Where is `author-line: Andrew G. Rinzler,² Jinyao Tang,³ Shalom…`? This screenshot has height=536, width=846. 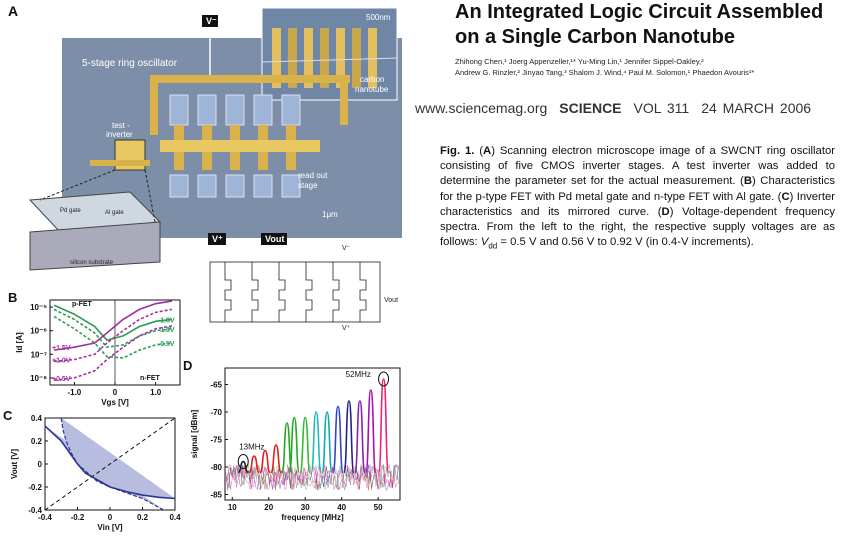
author-line: Andrew G. Rinzler,² Jinyao Tang,³ Shalom… is located at coordinates (605, 72).